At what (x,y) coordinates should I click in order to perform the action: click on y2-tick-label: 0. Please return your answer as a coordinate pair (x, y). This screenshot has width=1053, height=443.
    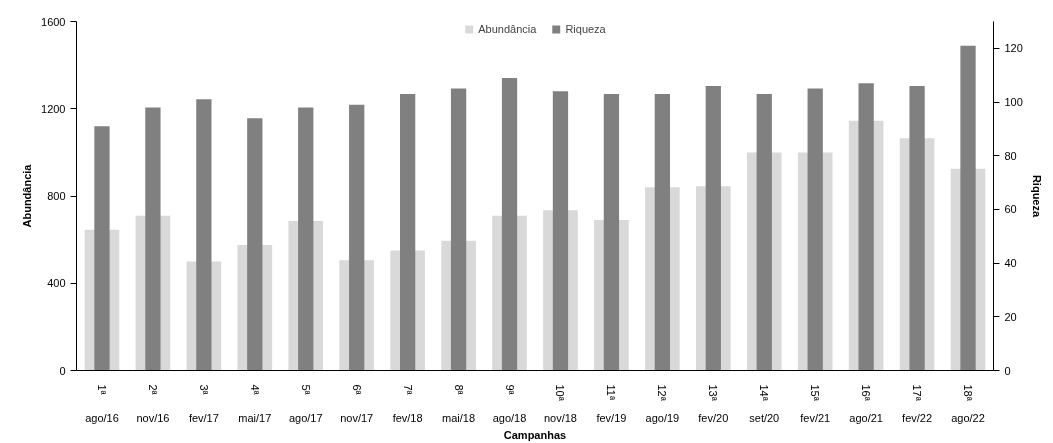
    Looking at the image, I should click on (1007, 370).